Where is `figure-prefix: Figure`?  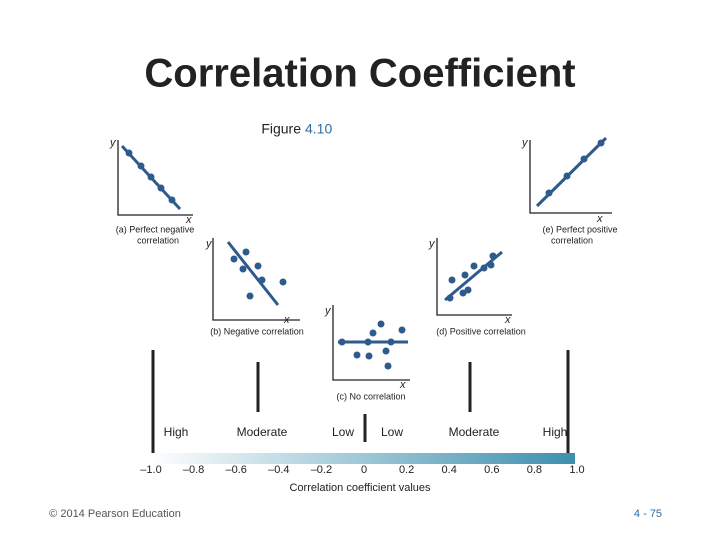
figure-prefix: Figure is located at coordinates (281, 129).